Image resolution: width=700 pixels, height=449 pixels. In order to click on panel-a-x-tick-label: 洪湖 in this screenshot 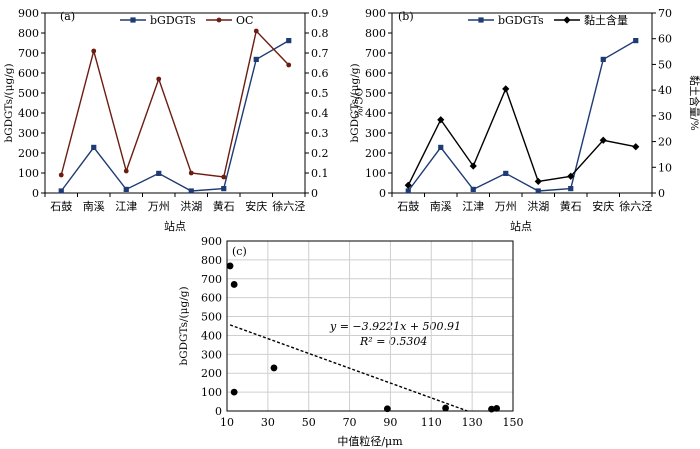, I will do `click(191, 206)`.